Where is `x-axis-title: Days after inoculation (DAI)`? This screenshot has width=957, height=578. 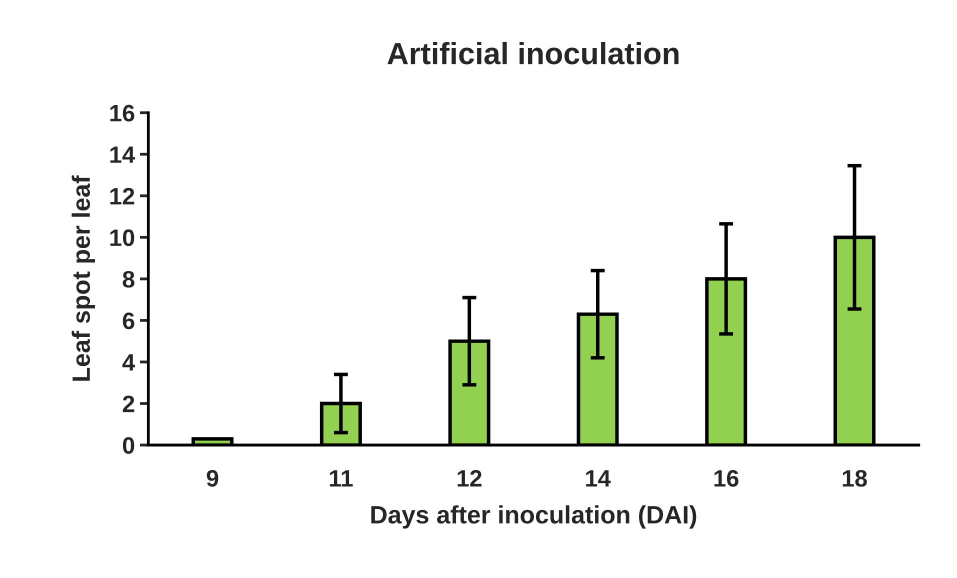
x-axis-title: Days after inoculation (DAI) is located at coordinates (533, 517).